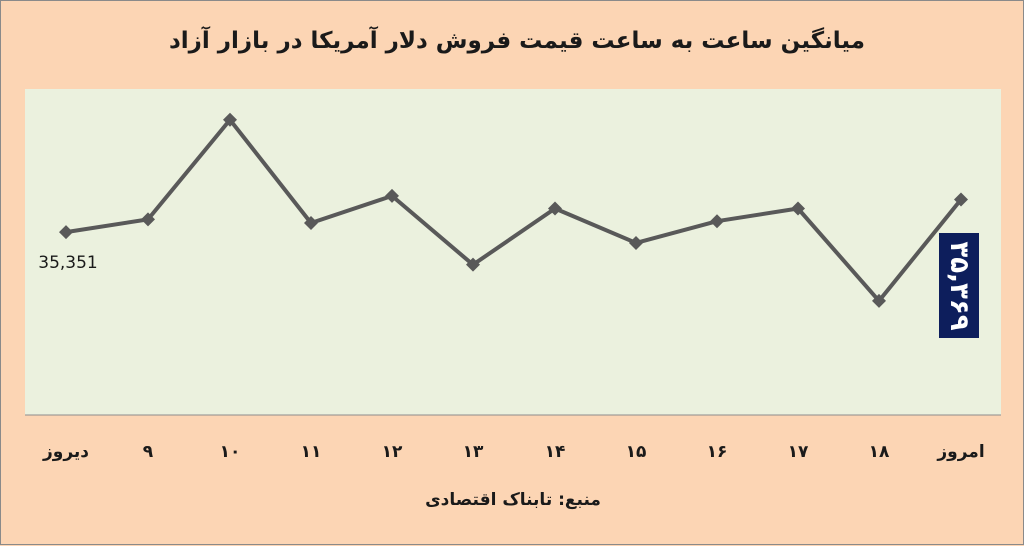 Image resolution: width=1024 pixels, height=546 pixels. I want to click on x-tick-label: ۱۴, so click(555, 452).